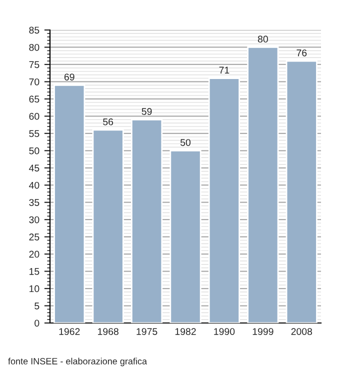  What do you see at coordinates (69, 331) in the screenshot?
I see `x-tick-label: 1962` at bounding box center [69, 331].